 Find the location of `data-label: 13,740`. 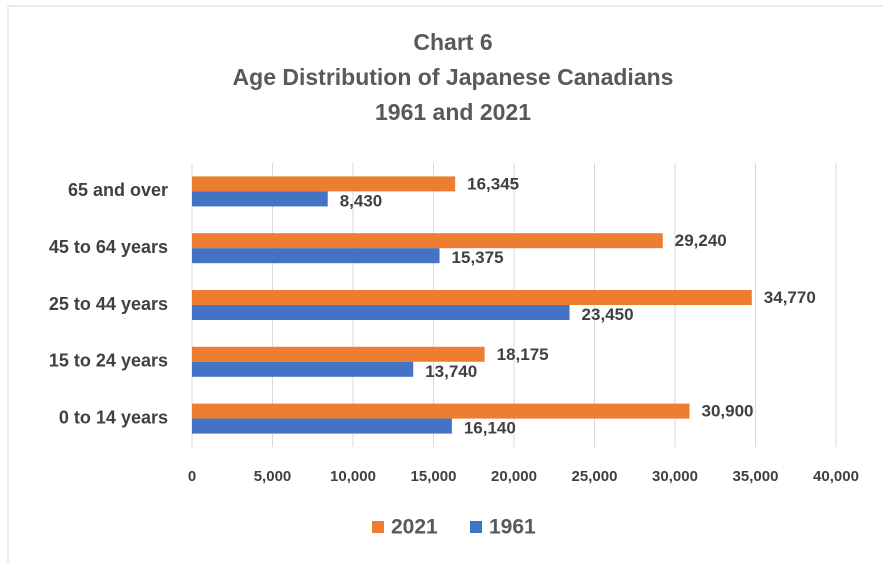

data-label: 13,740 is located at coordinates (451, 371).